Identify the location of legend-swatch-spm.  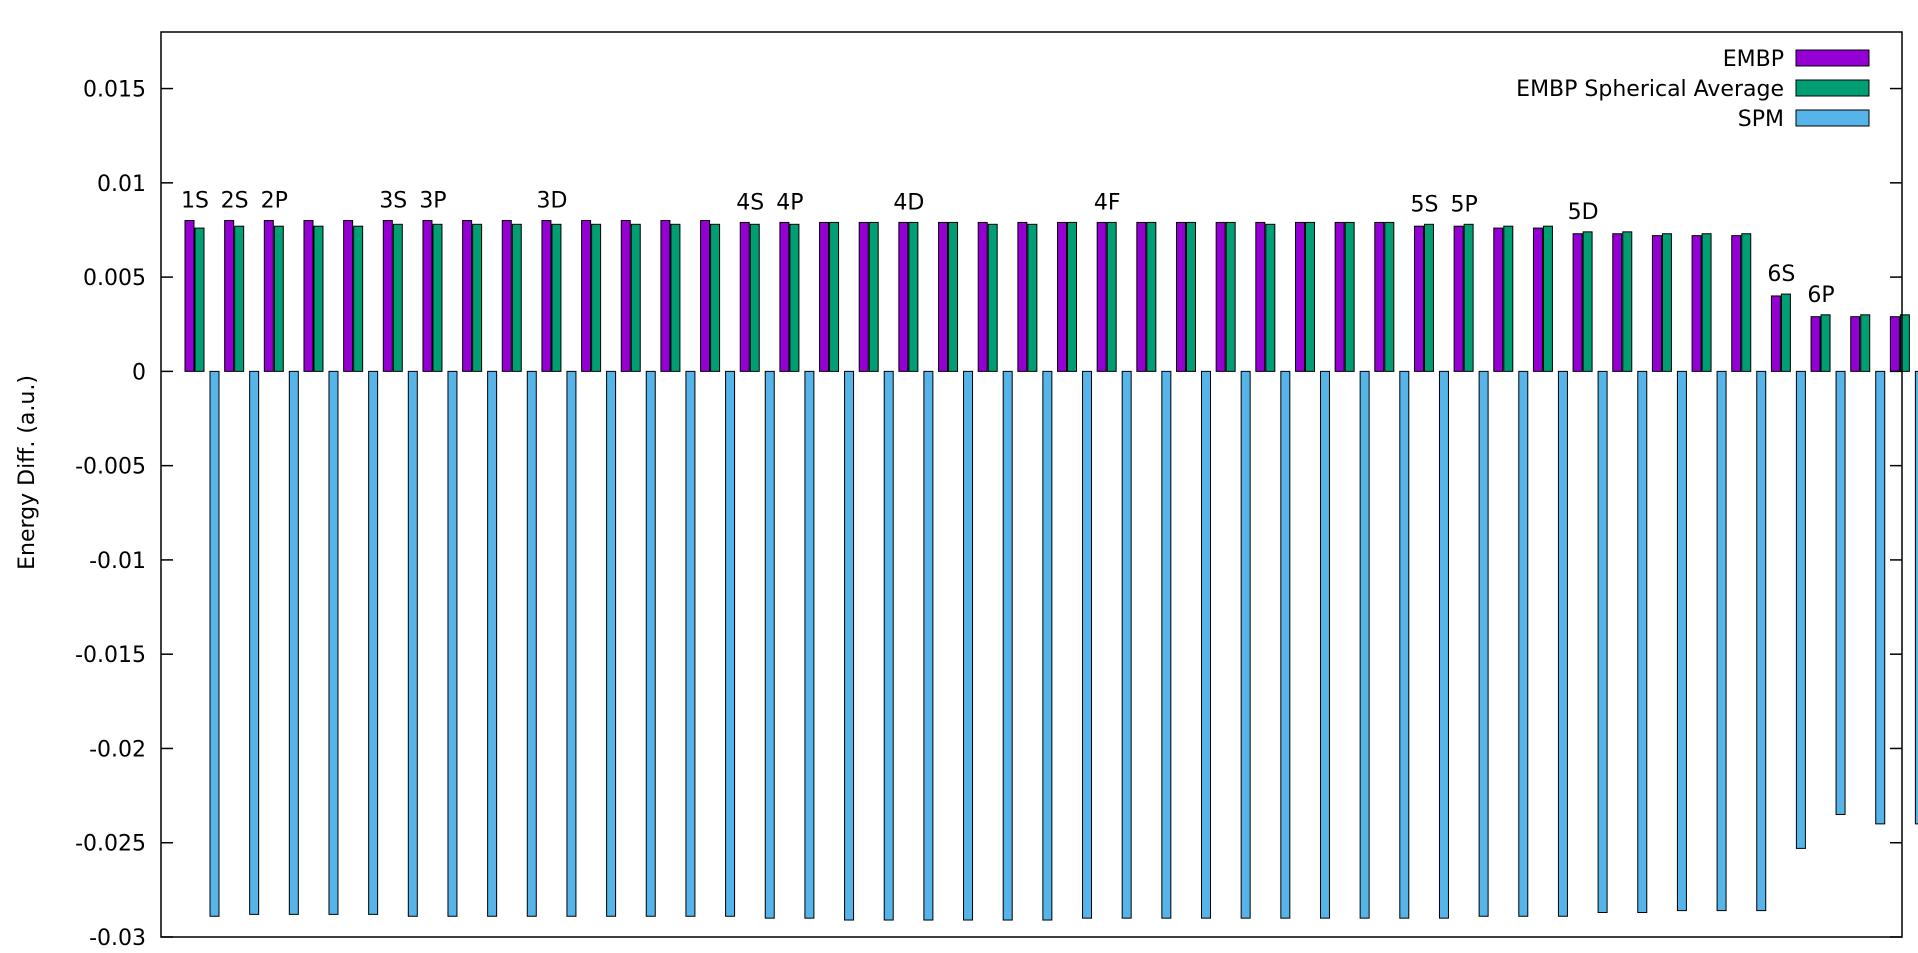
(1832, 118).